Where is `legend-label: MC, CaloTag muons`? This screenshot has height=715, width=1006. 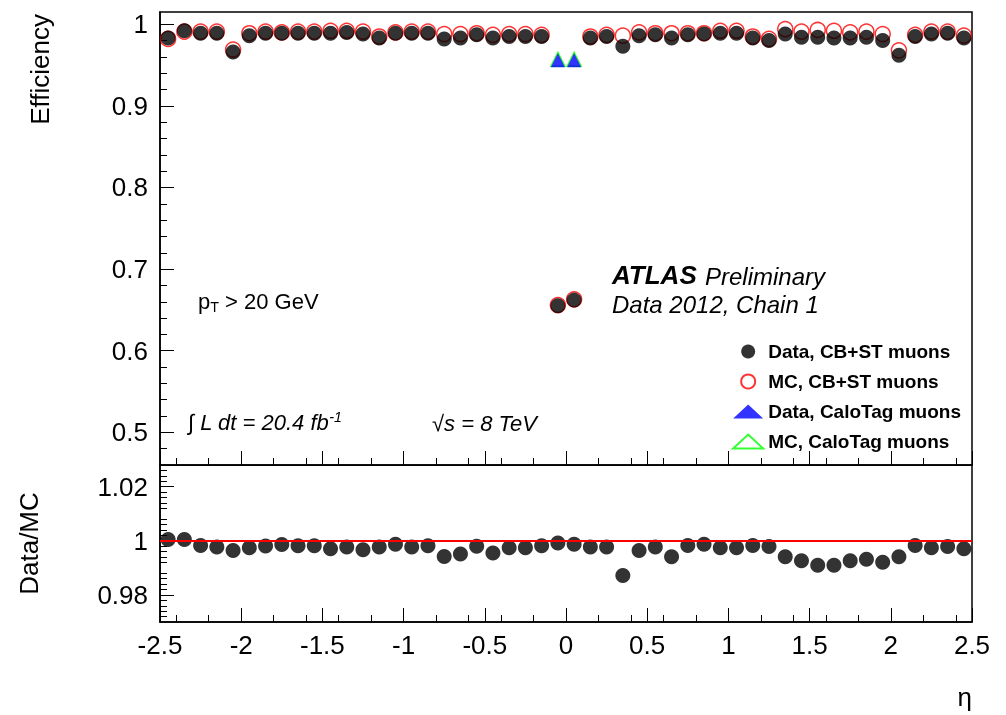
legend-label: MC, CaloTag muons is located at coordinates (859, 441).